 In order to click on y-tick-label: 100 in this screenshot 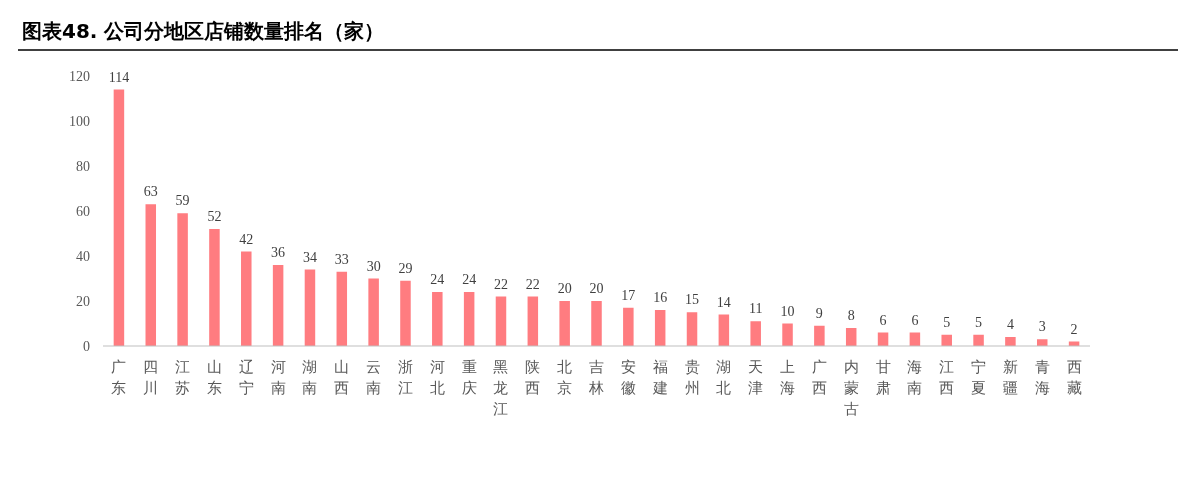, I will do `click(79, 121)`.